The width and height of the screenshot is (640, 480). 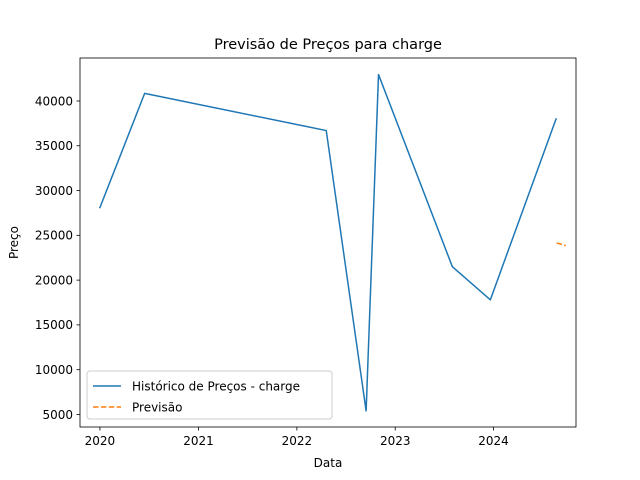 I want to click on x-tick-label: 2024, so click(x=493, y=441).